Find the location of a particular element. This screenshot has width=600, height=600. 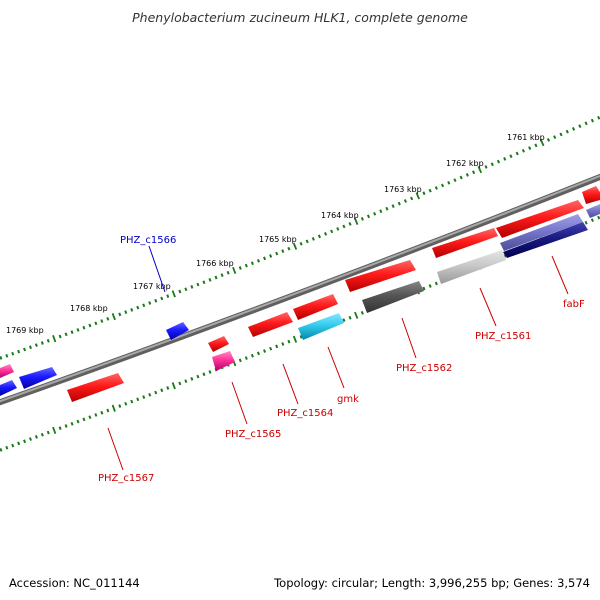

gene-arrow-navy is located at coordinates (545, 240).